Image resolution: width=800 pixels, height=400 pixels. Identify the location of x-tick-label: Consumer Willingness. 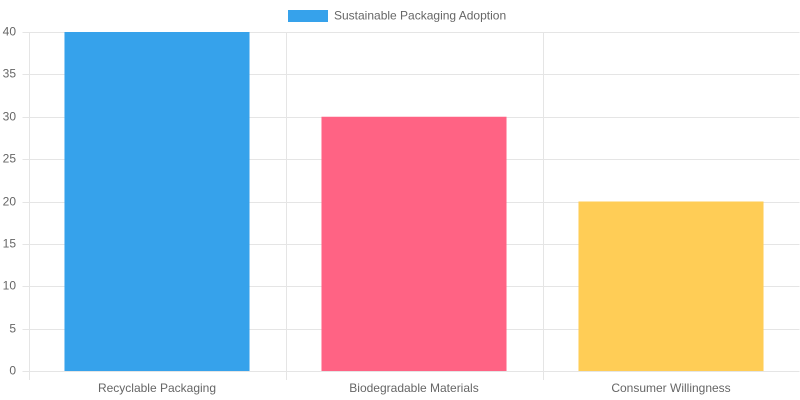
(670, 388).